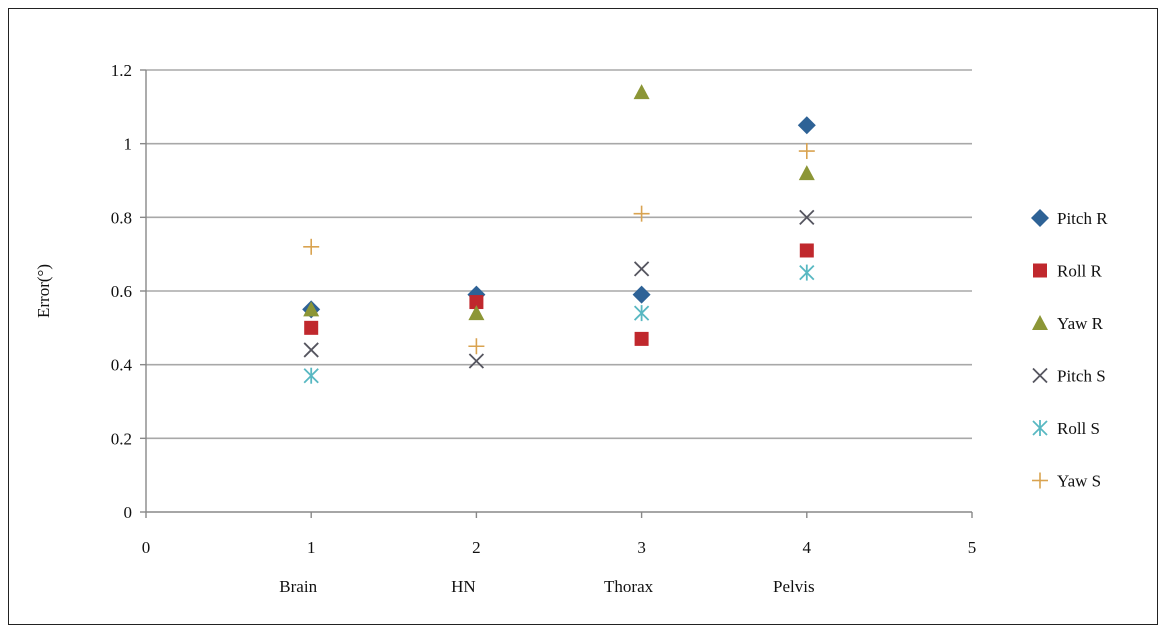  Describe the element at coordinates (122, 365) in the screenshot. I see `y-tick-label: 0.4` at that location.